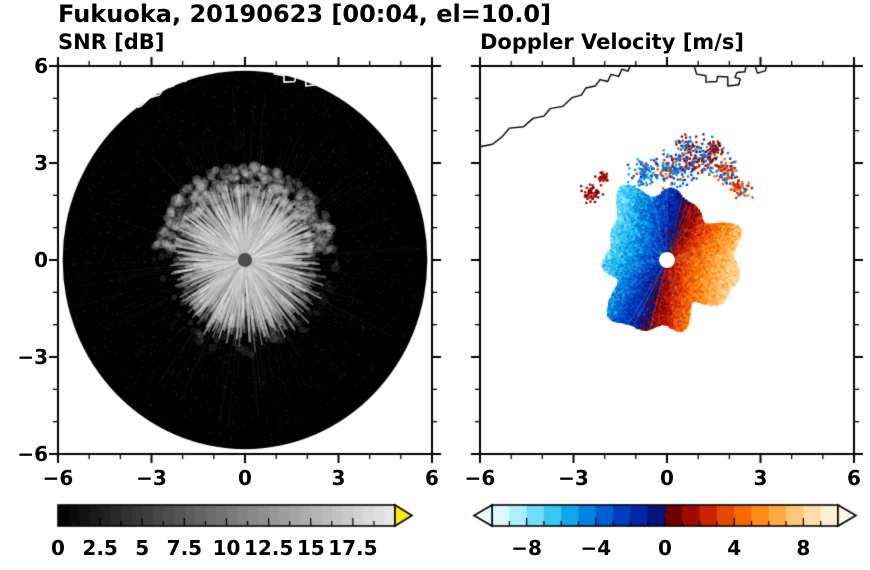  I want to click on velocity-colorbar-tick-label: 8, so click(803, 548).